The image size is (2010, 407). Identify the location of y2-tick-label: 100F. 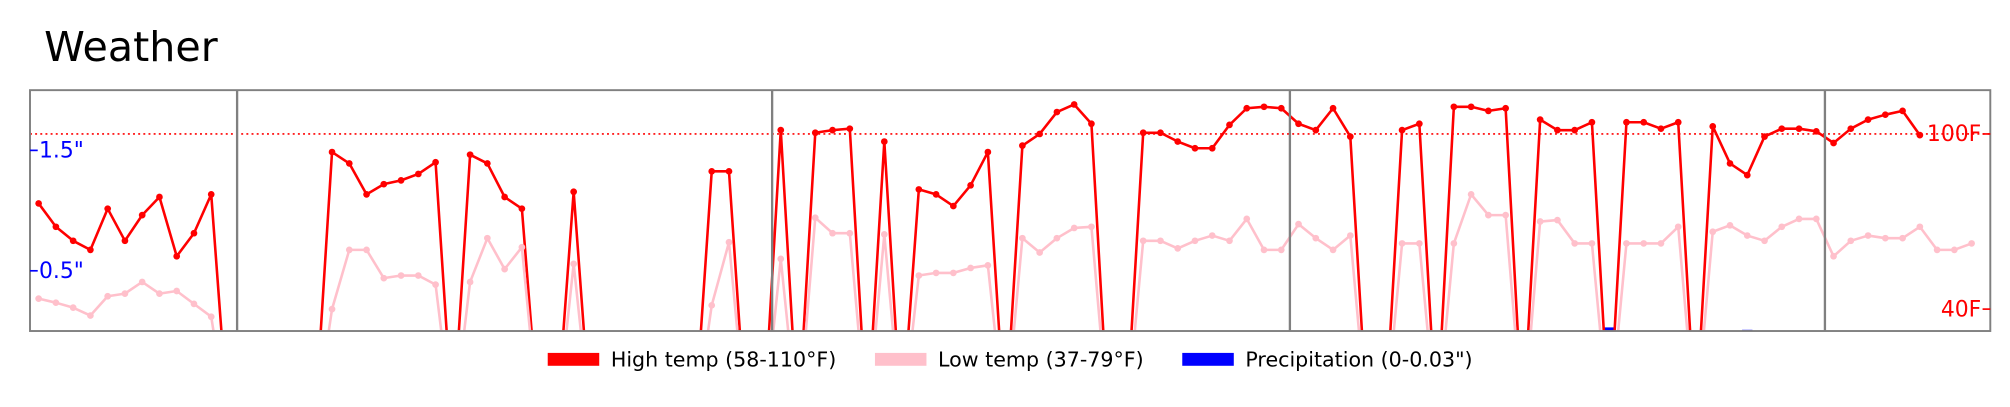
(1954, 134).